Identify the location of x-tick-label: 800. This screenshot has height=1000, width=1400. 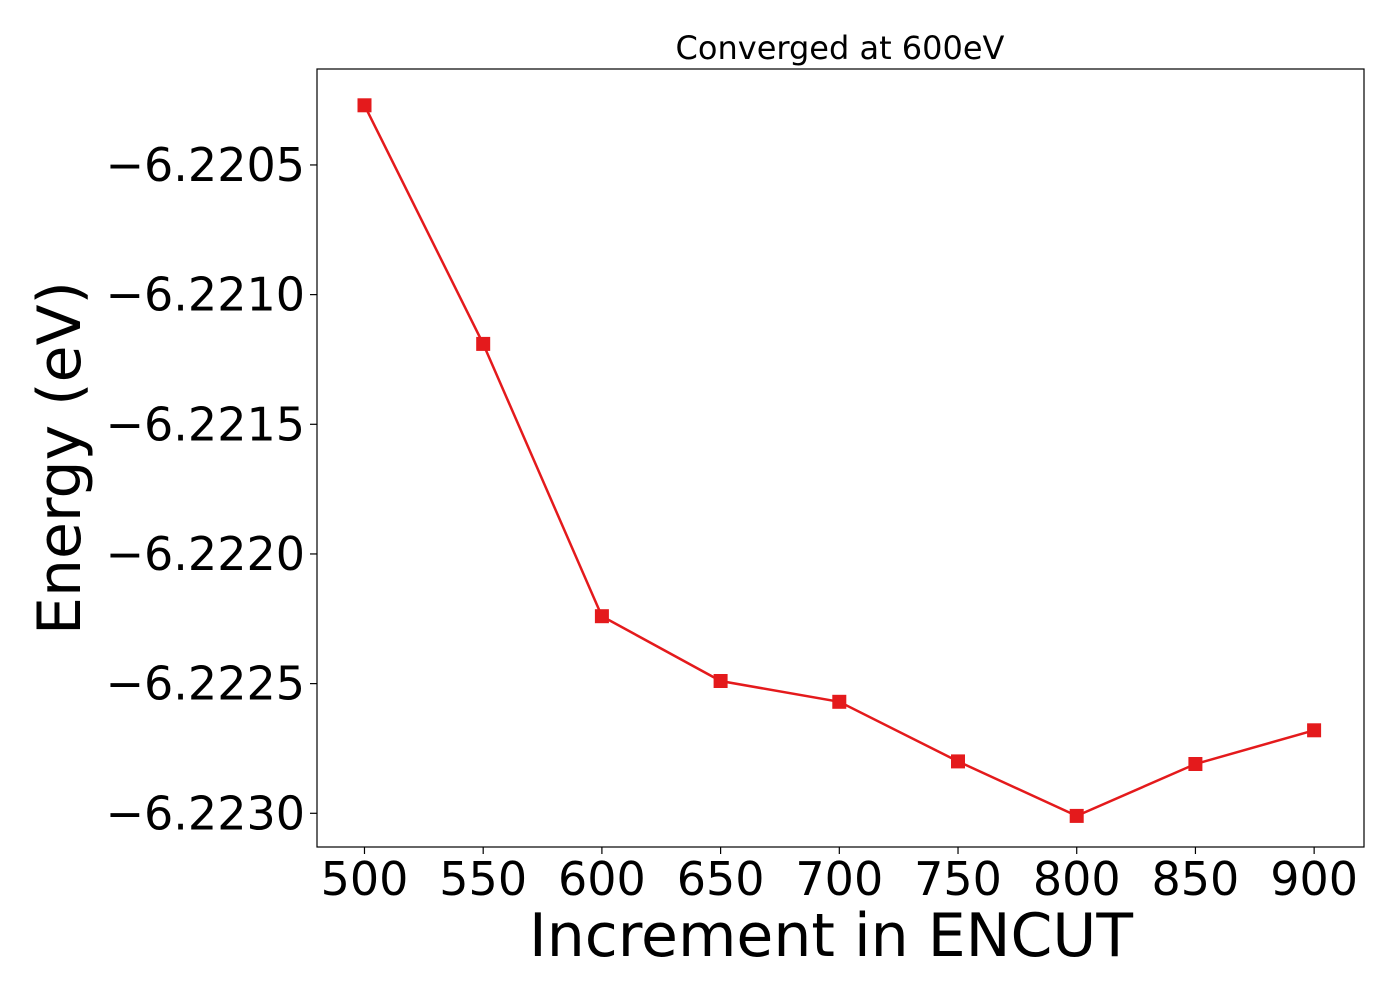
(1077, 879).